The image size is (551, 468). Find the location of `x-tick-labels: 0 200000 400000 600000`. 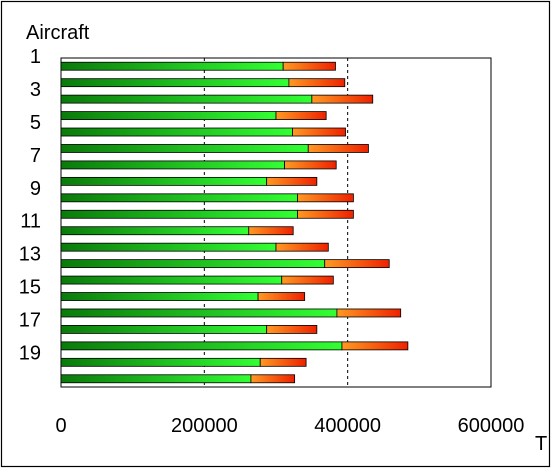

x-tick-labels: 0 200000 400000 600000 is located at coordinates (289, 426).